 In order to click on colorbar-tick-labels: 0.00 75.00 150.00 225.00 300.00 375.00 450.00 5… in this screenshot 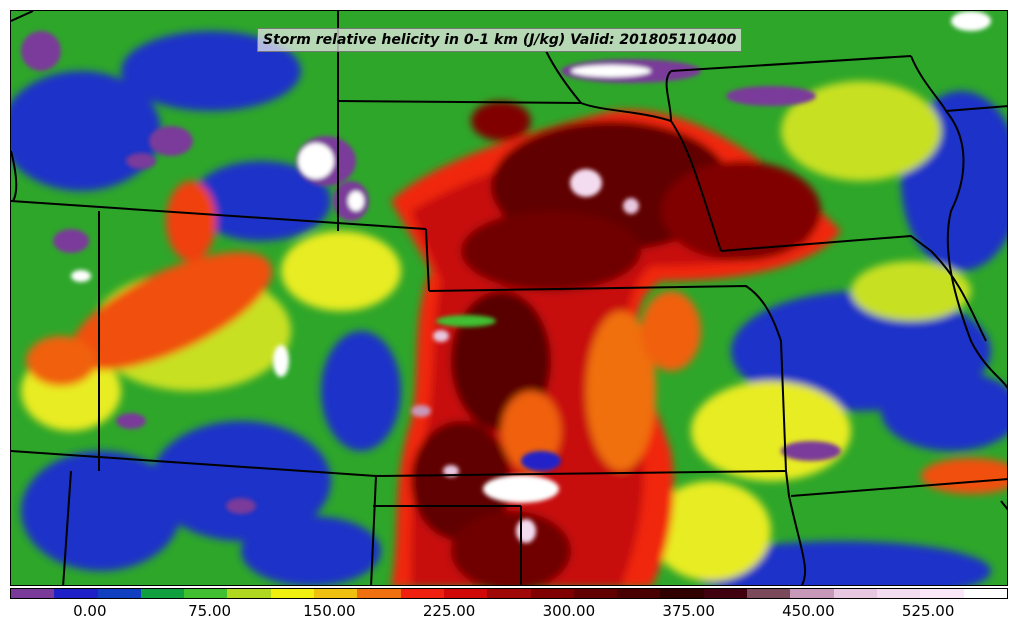, I will do `click(509, 613)`.